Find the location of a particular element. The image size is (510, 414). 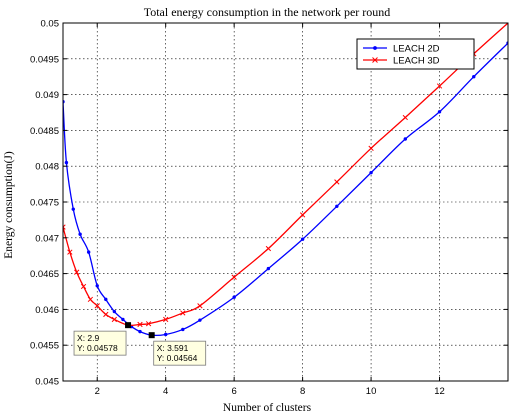

legend-label: LEACH 2D is located at coordinates (416, 49).